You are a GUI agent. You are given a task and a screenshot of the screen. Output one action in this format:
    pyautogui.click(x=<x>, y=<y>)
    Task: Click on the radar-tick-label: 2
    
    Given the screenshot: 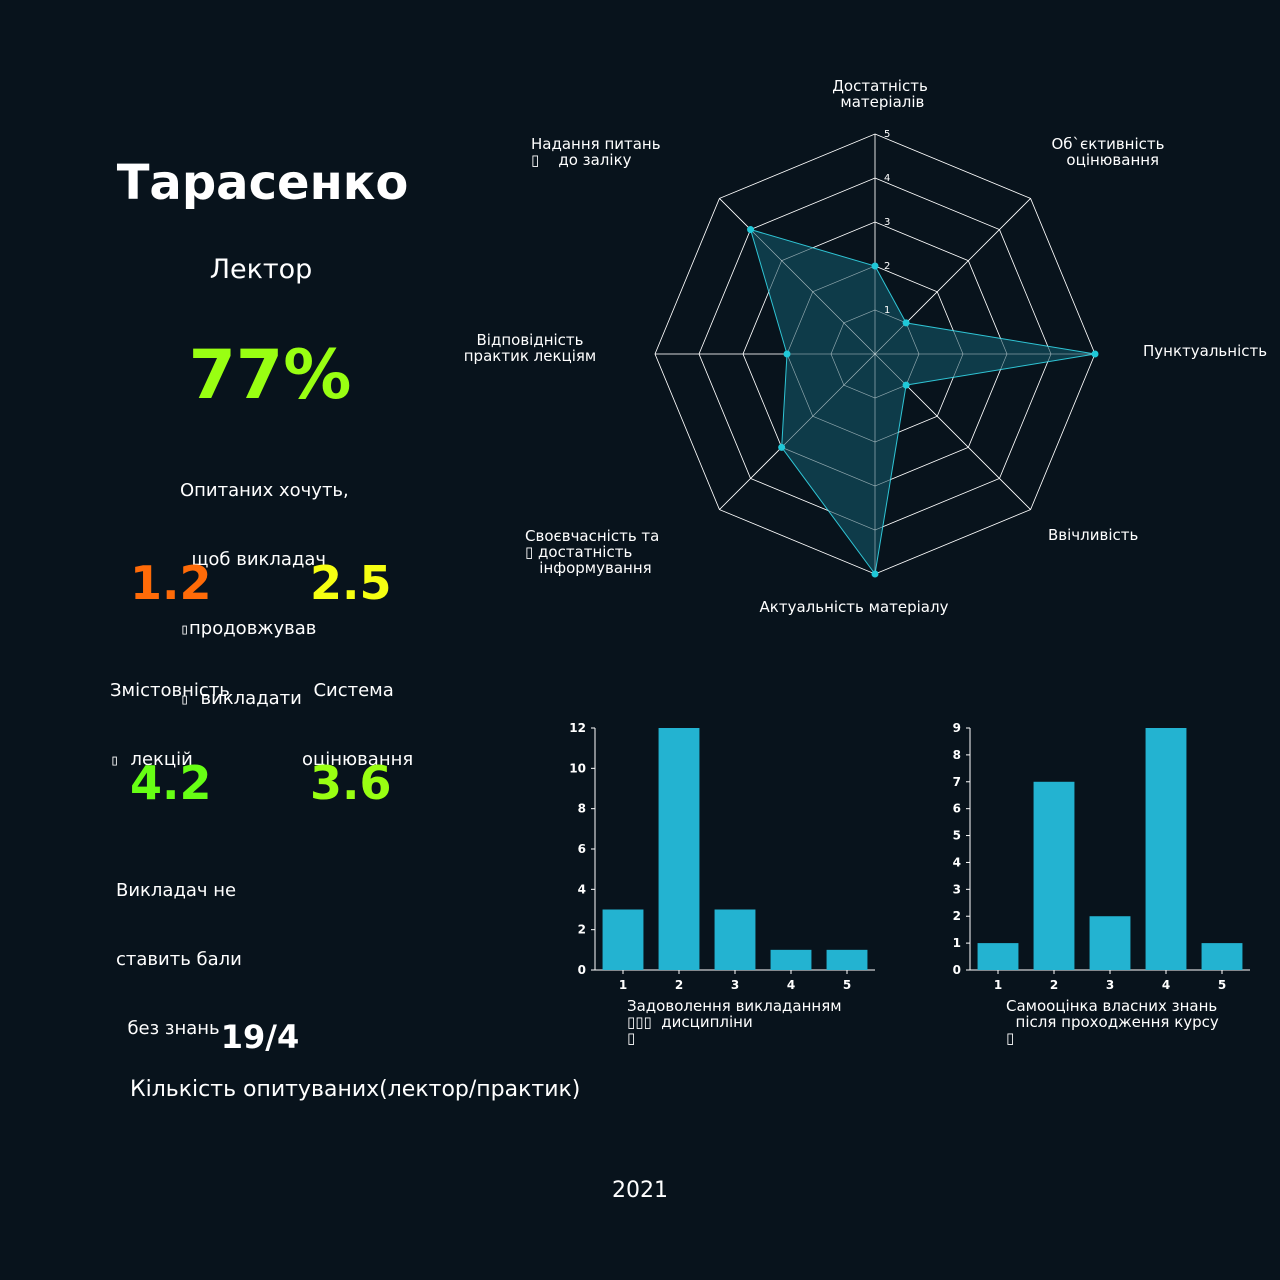 What is the action you would take?
    pyautogui.click(x=887, y=266)
    